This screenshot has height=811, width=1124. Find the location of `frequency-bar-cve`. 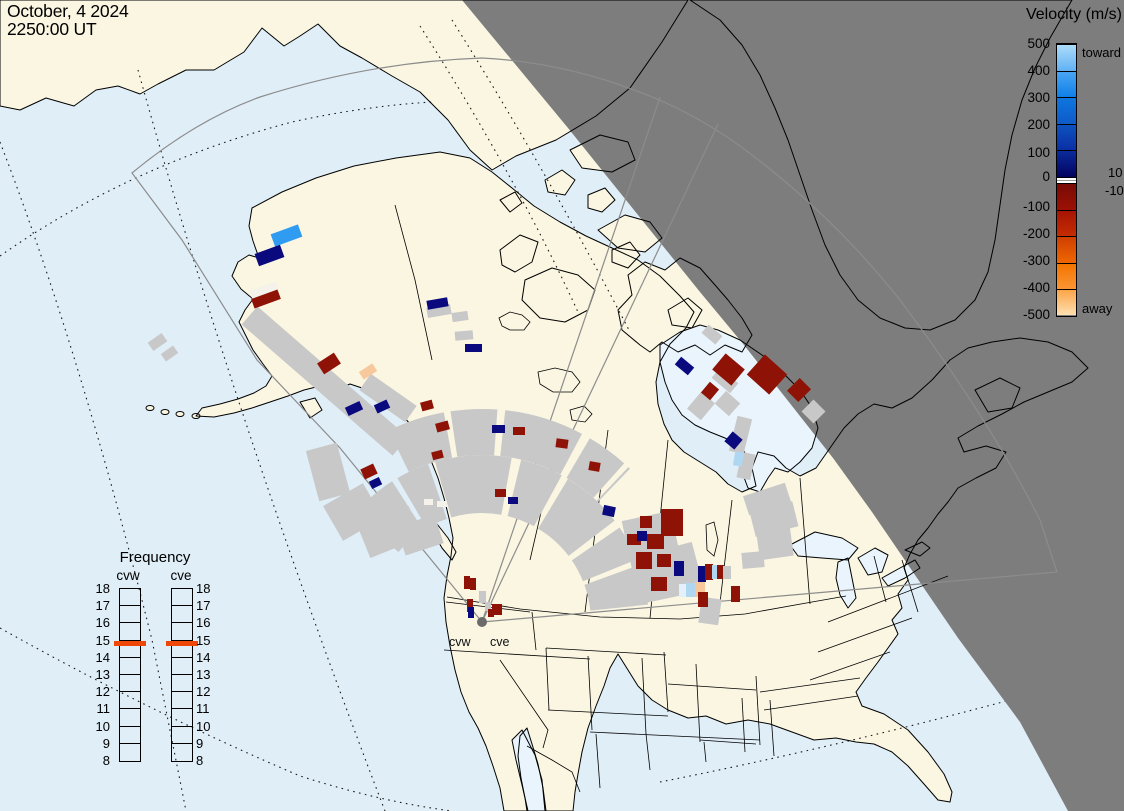

frequency-bar-cve is located at coordinates (182, 675).